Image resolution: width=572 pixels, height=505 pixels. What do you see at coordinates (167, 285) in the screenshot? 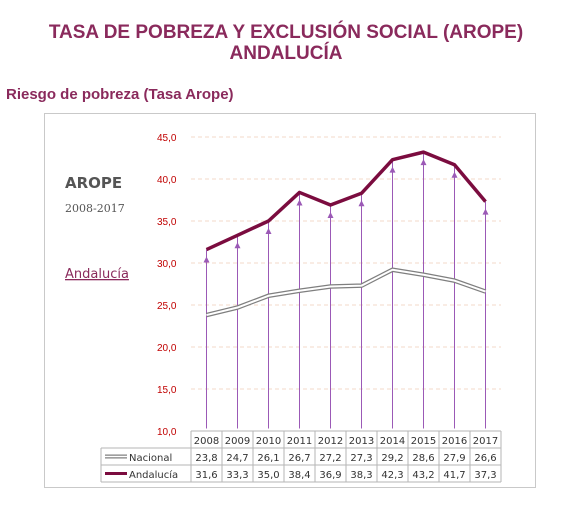
I see `y-axis-ticks: 10,0 15,0 20,0 25,0 30,0 35,0 40,0 45,0` at bounding box center [167, 285].